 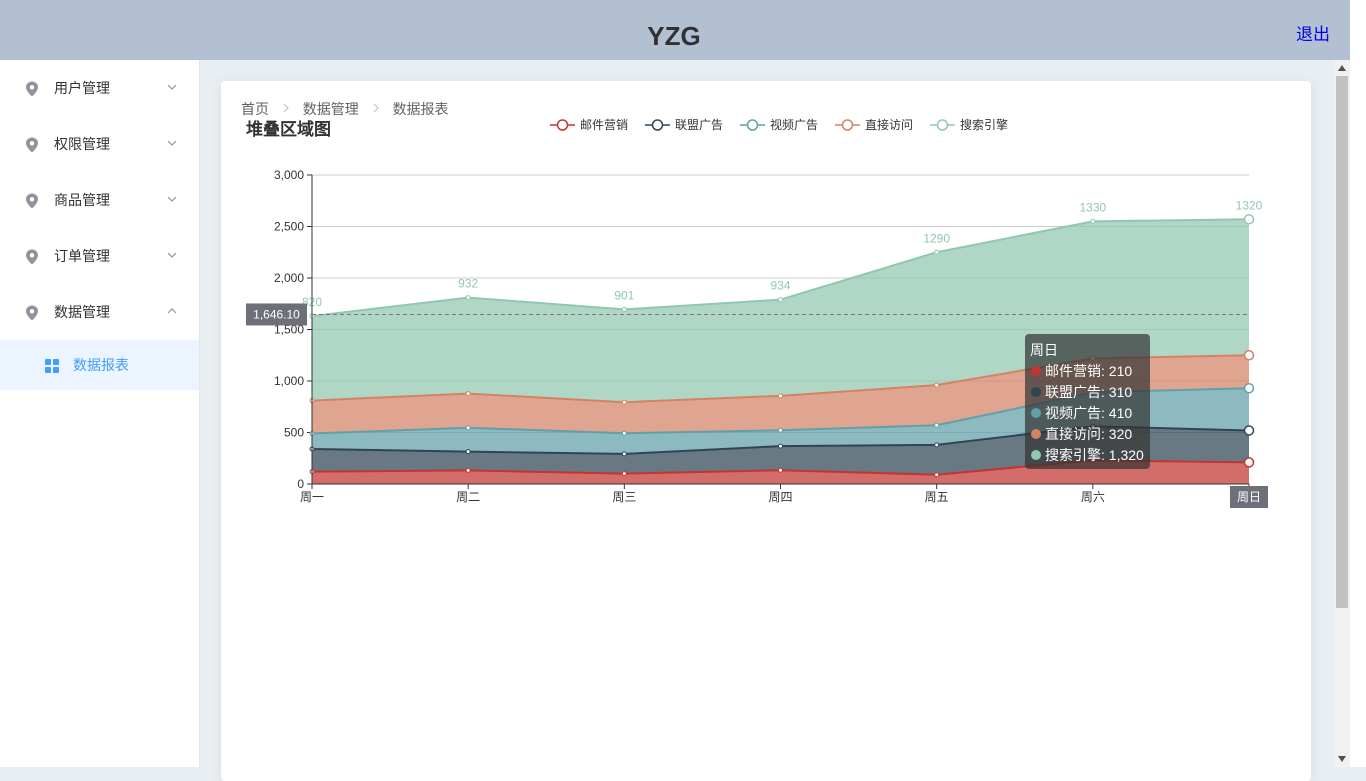 I want to click on data-label: 1290, so click(x=936, y=238).